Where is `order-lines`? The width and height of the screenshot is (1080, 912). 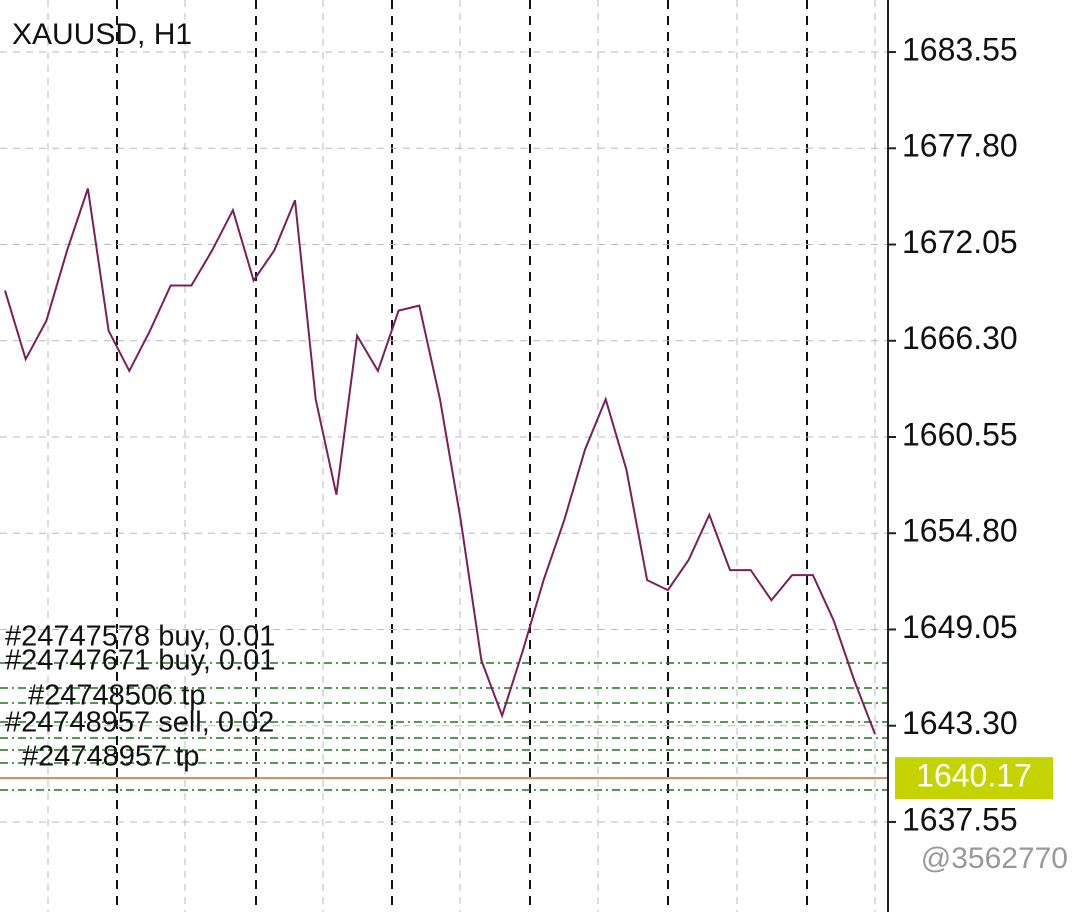
order-lines is located at coordinates (444, 726).